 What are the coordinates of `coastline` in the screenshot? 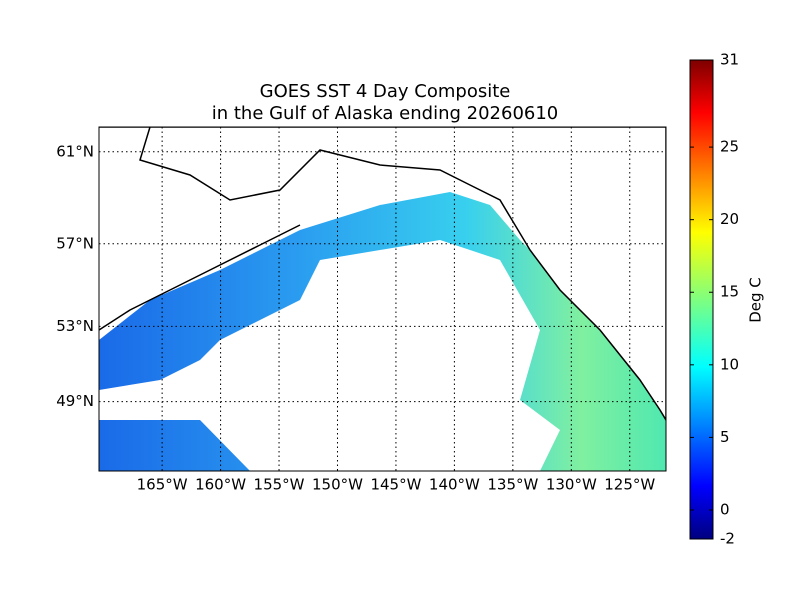 It's located at (200, 277).